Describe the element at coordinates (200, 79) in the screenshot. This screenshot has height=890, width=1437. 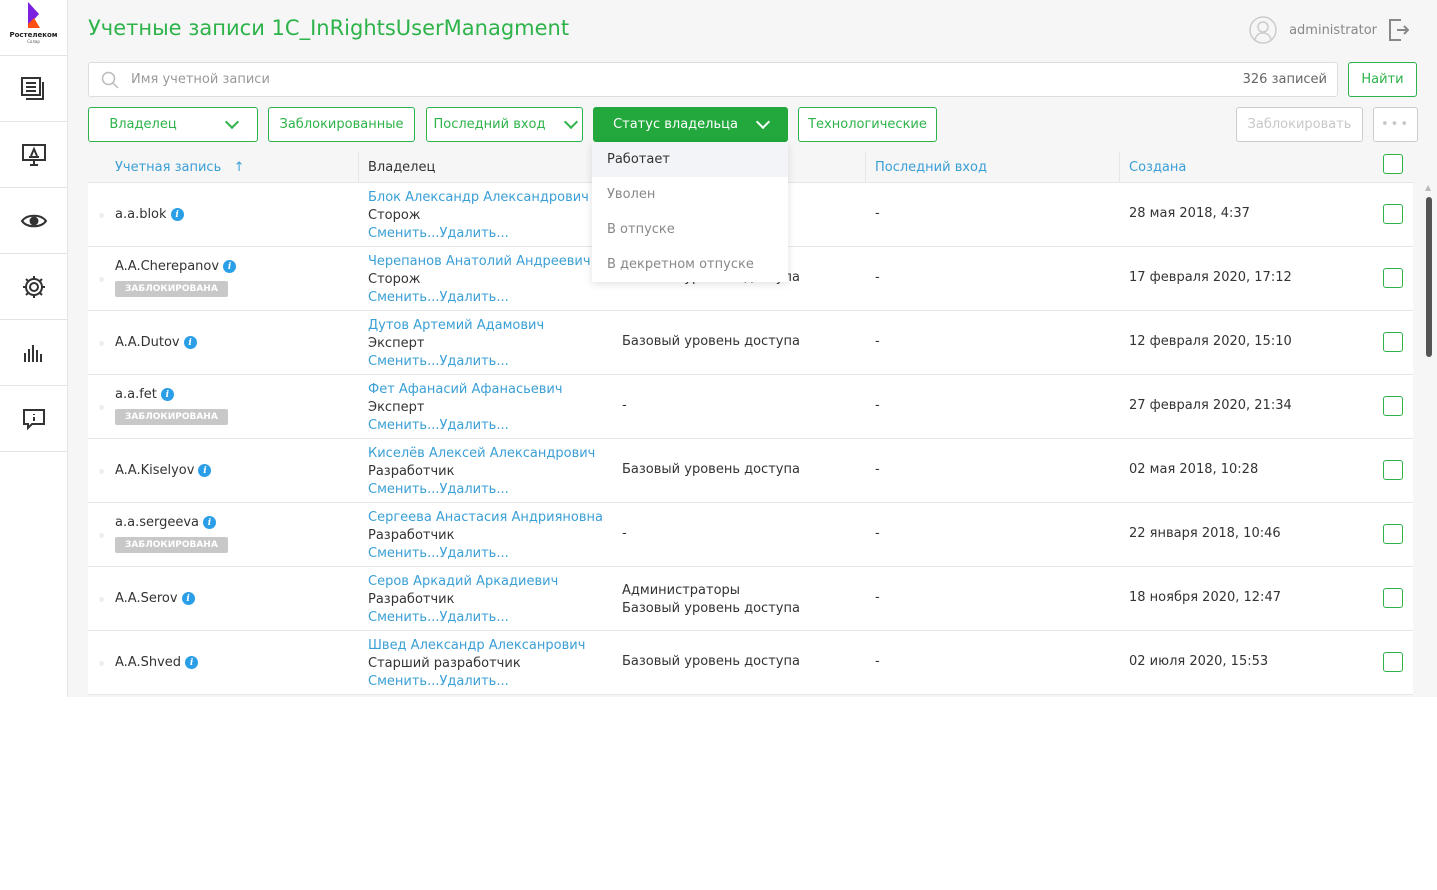
I see `search-placeholder: Имя учетной записи` at that location.